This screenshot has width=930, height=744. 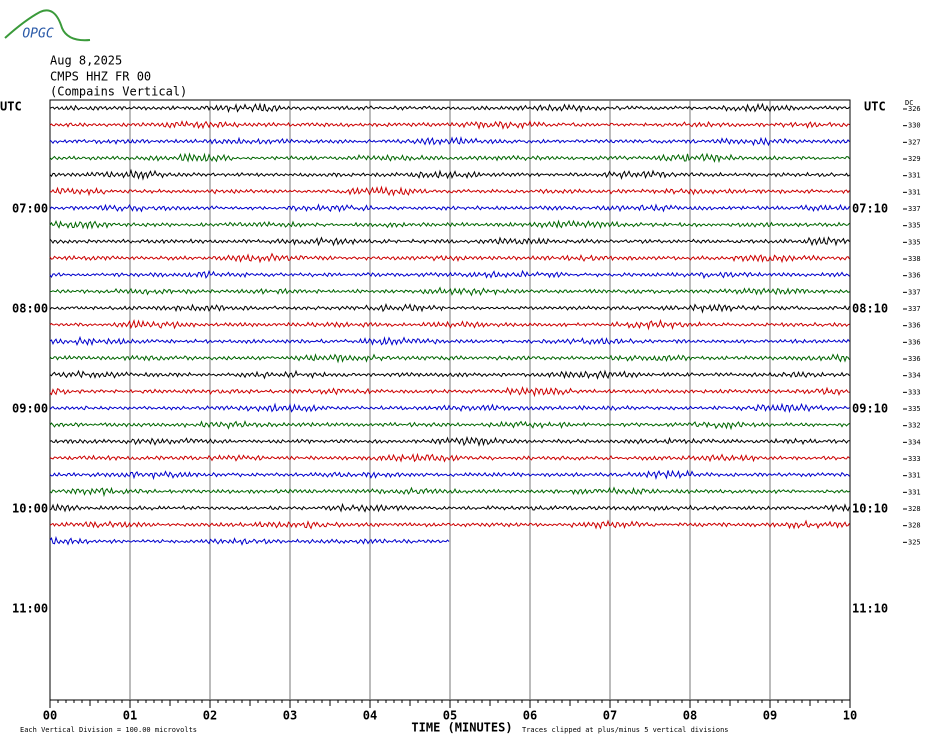 I want to click on x-tick-label: 10, so click(x=850, y=716).